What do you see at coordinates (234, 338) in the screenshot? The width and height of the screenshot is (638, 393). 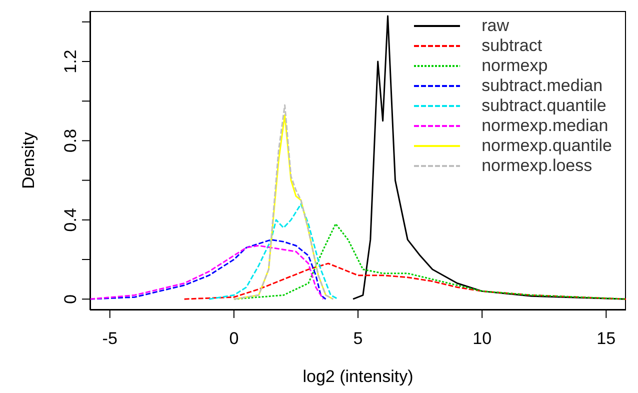 I see `x-tick-label: 0` at bounding box center [234, 338].